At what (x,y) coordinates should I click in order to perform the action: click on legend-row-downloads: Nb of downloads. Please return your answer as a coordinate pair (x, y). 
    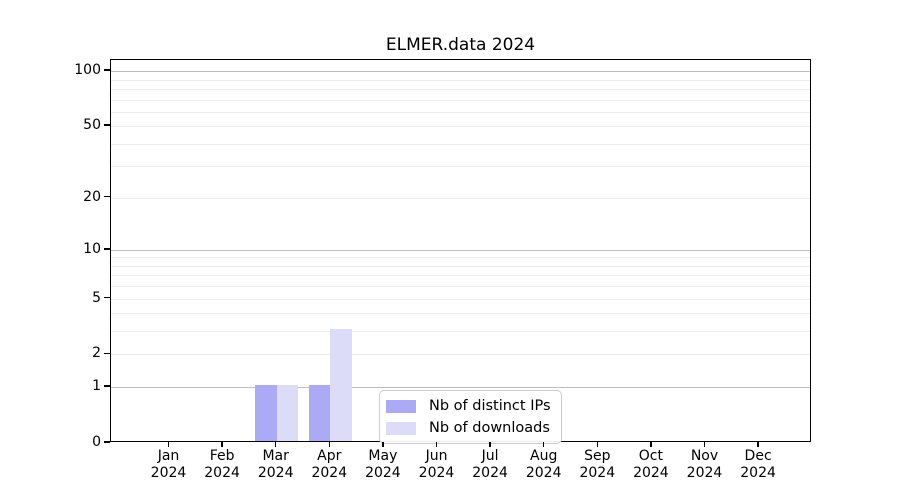
    Looking at the image, I should click on (468, 428).